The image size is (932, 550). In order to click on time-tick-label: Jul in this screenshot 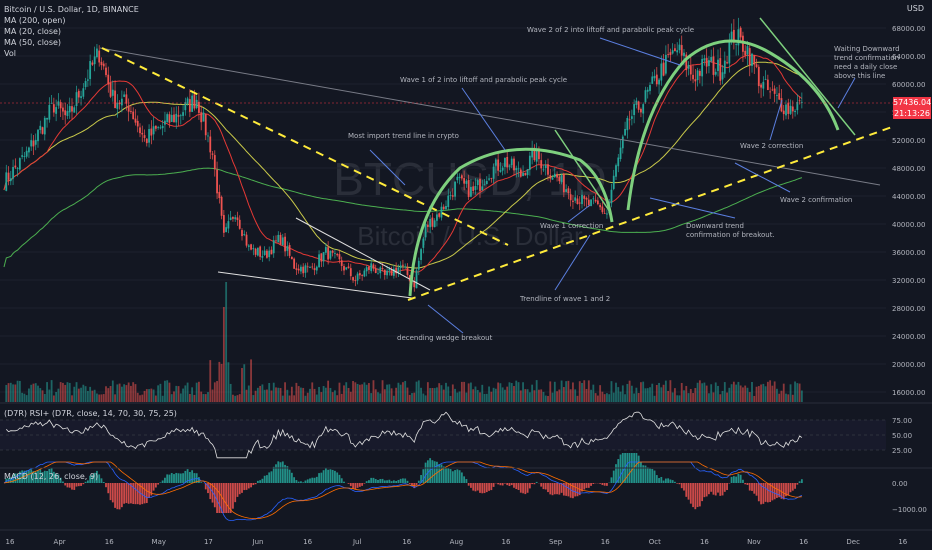, I will do `click(357, 542)`.